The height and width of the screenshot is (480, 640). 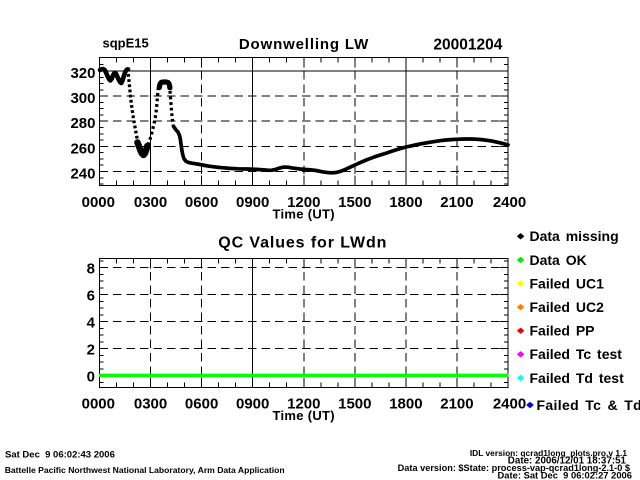 What do you see at coordinates (577, 378) in the screenshot?
I see `svg-text: Failed Td test` at bounding box center [577, 378].